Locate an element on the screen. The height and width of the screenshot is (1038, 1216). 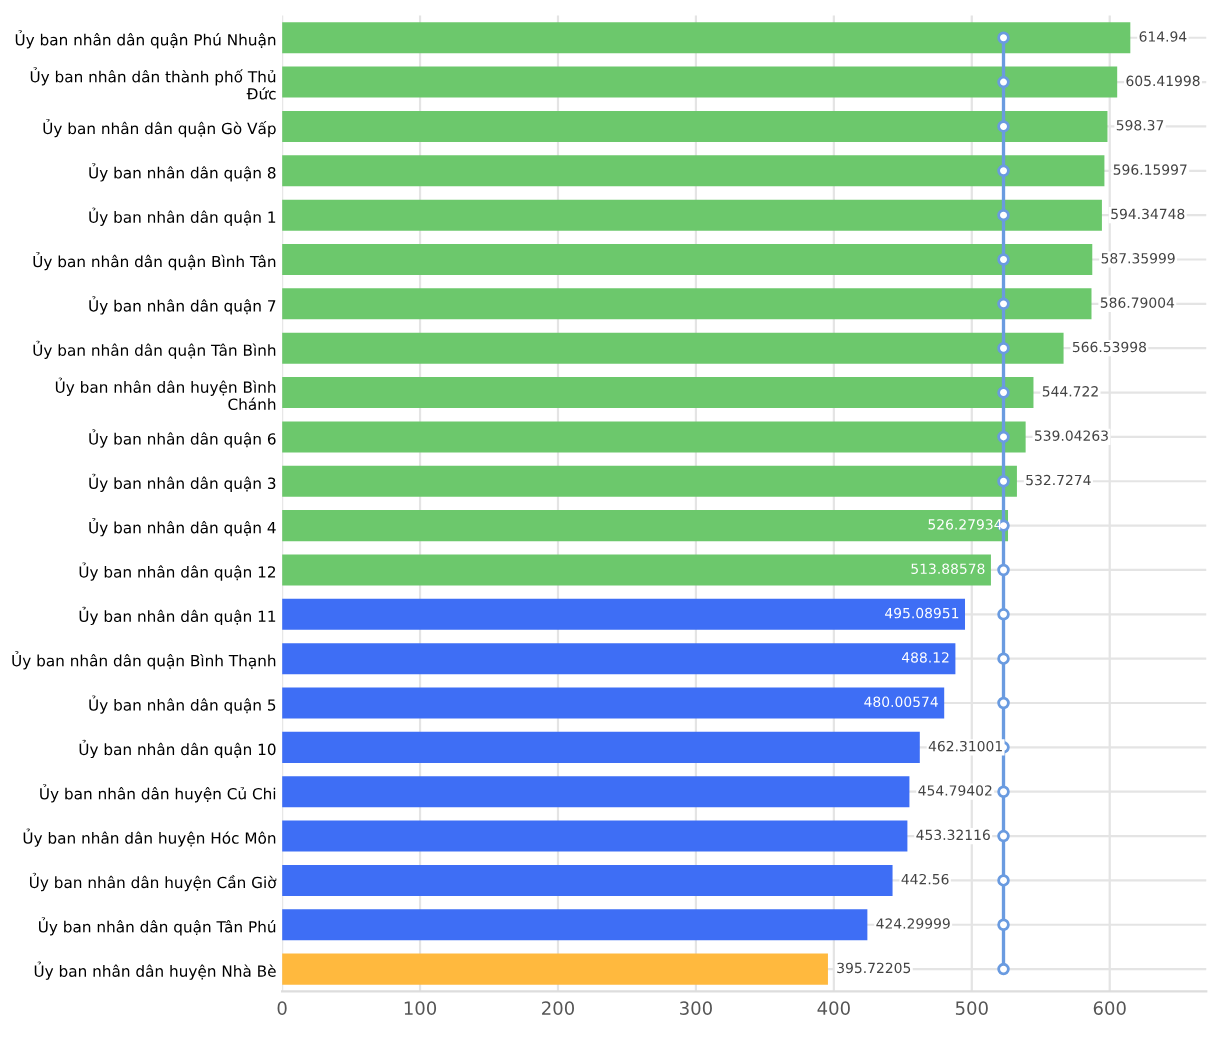
x-tick-label: 200 is located at coordinates (558, 1008).